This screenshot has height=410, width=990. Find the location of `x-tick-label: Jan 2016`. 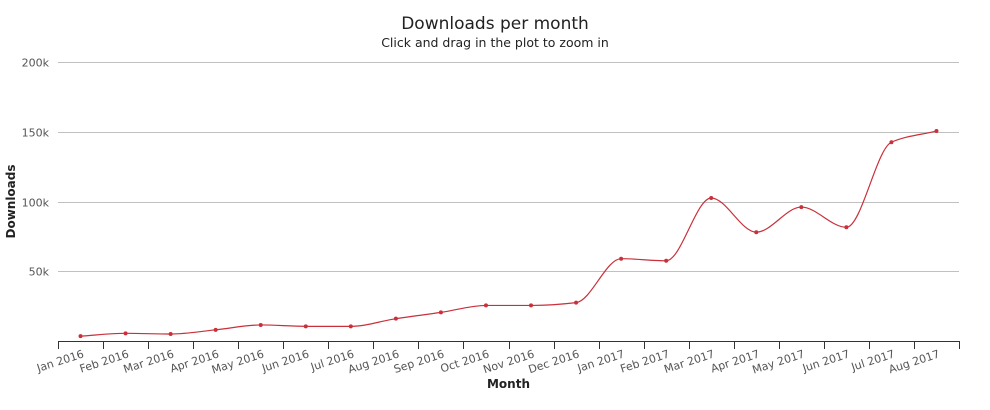

x-tick-label: Jan 2016 is located at coordinates (59, 361).